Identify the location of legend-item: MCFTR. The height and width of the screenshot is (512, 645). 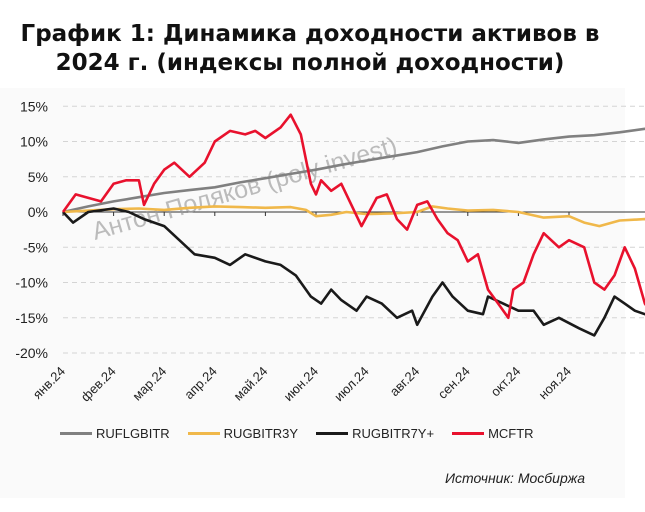
(493, 433).